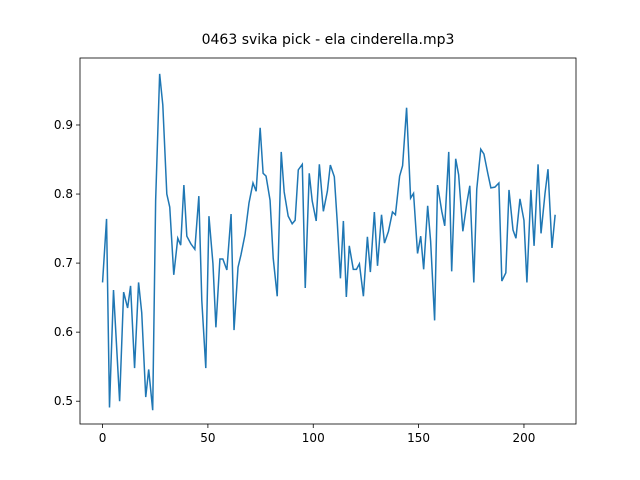 This screenshot has width=640, height=480. I want to click on y-tick-label: 0.7, so click(63, 263).